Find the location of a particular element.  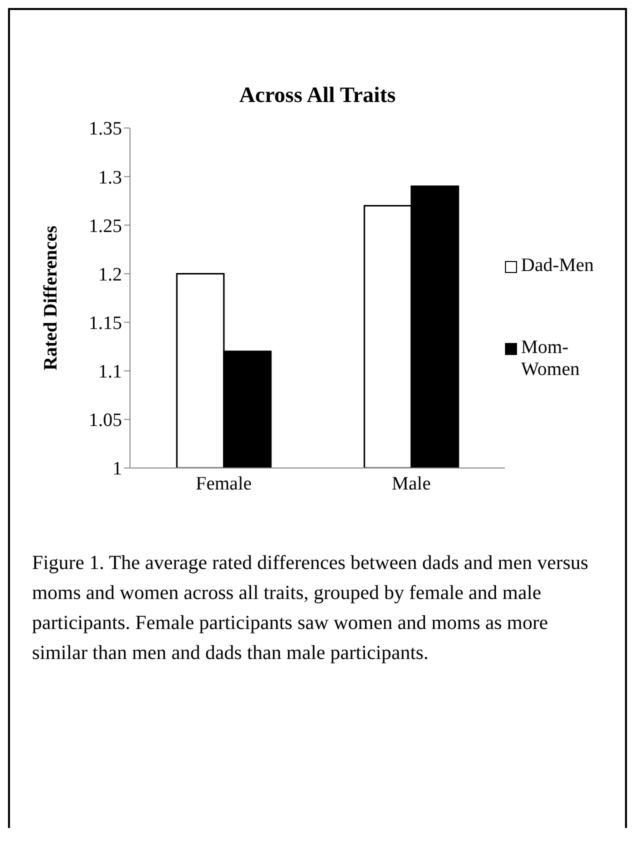

x-tick-label: Male is located at coordinates (411, 483).